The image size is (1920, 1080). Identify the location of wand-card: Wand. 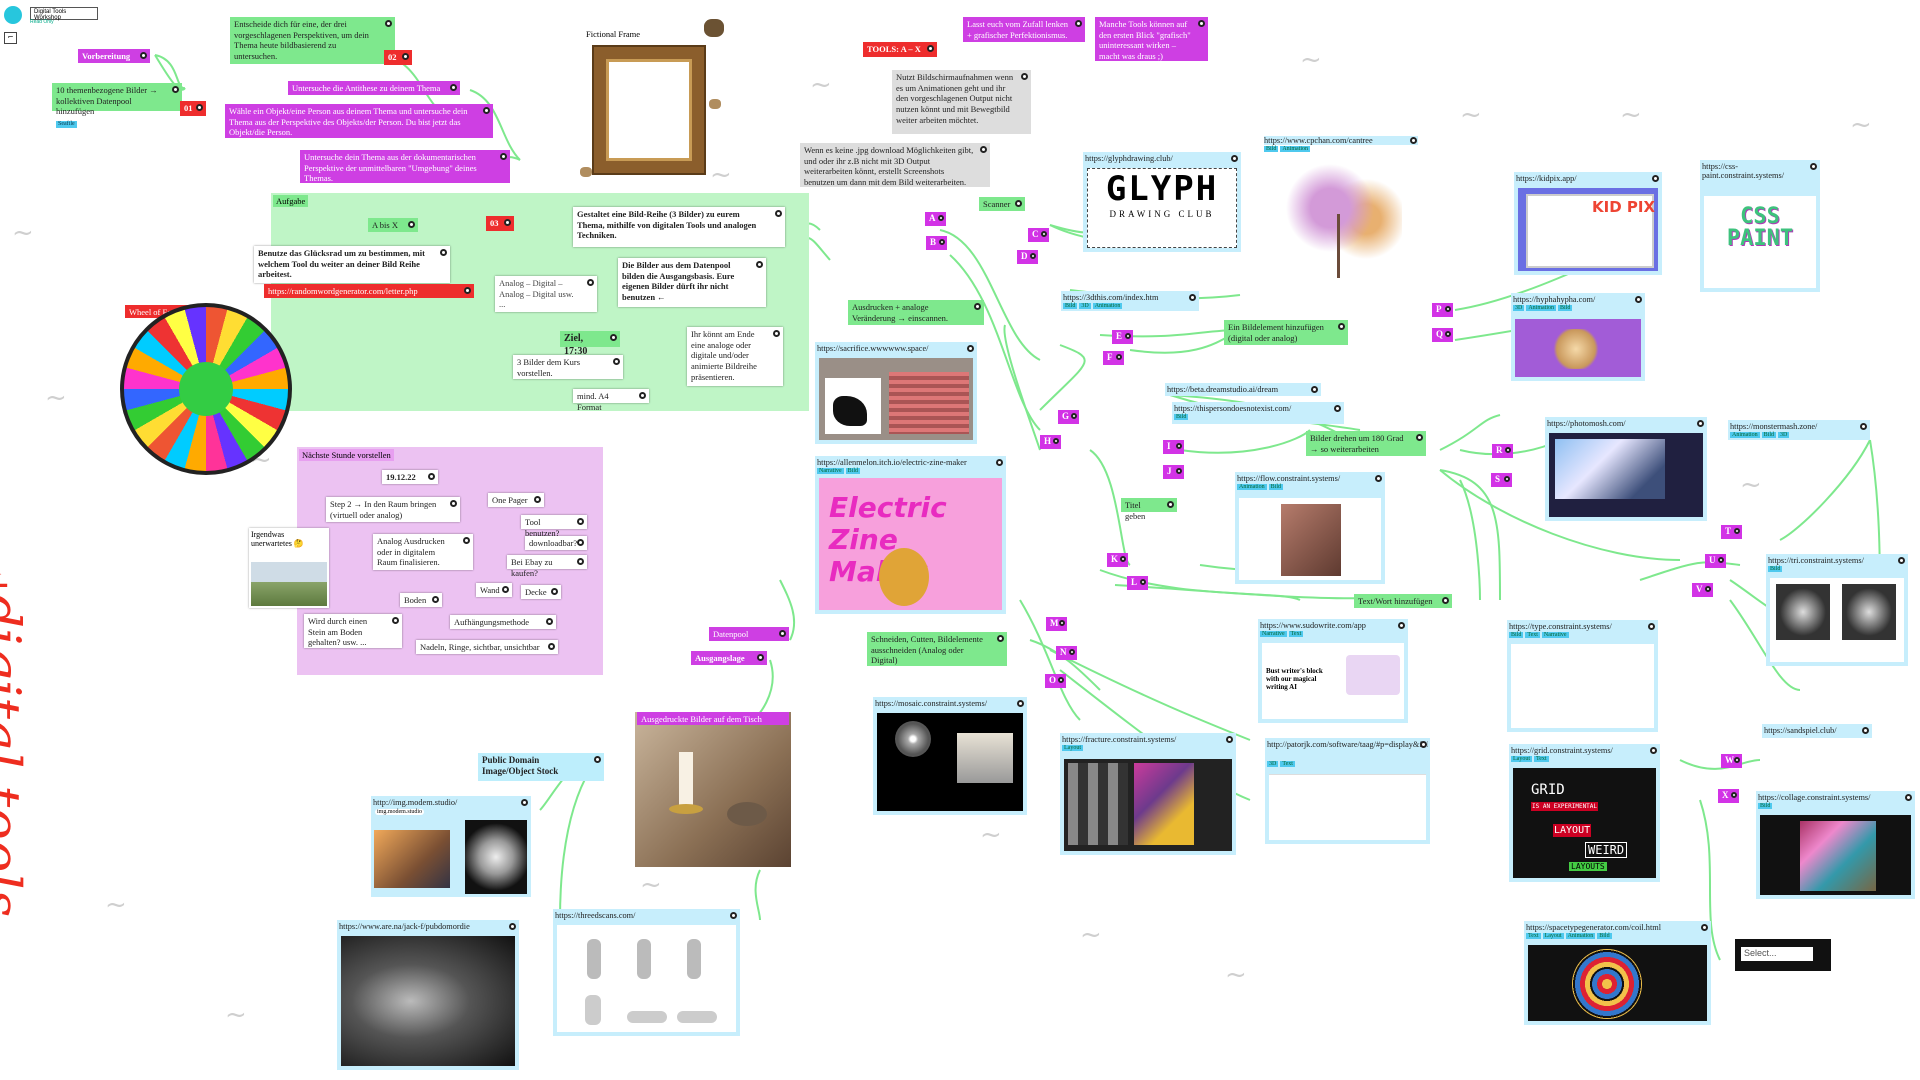
(494, 590).